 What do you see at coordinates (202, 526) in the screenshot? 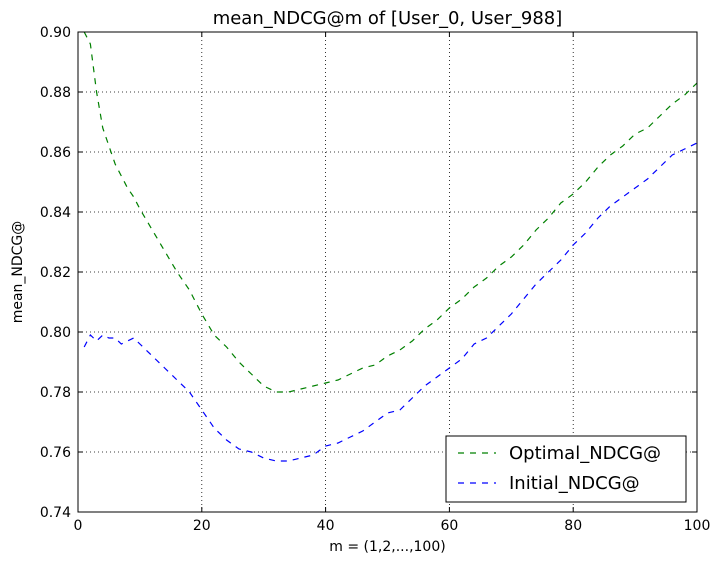
I see `x-tick-label: 20` at bounding box center [202, 526].